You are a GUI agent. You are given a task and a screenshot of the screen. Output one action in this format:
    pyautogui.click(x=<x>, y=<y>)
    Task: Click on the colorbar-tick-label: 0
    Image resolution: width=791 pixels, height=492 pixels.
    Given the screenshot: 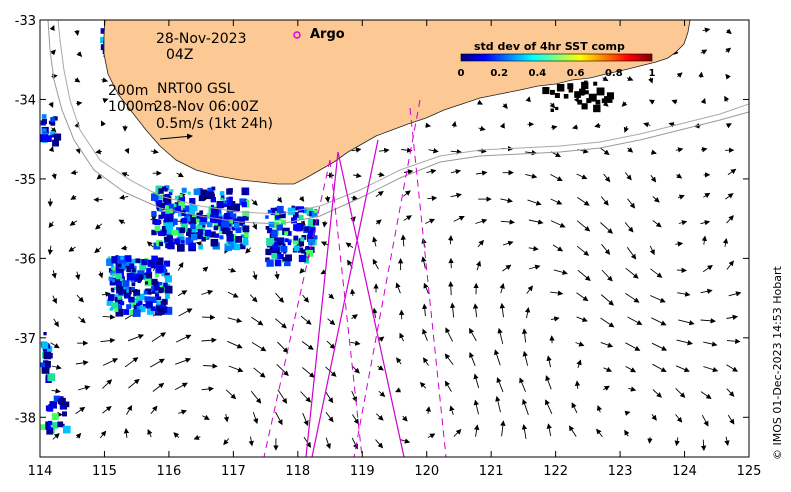 What is the action you would take?
    pyautogui.click(x=461, y=73)
    